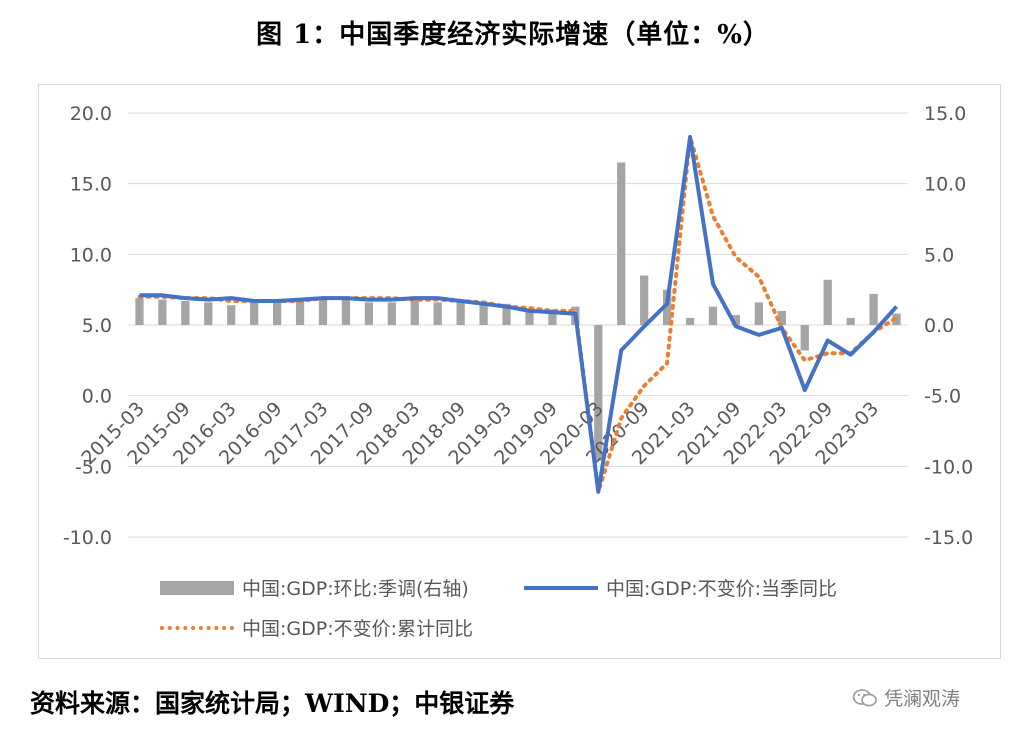 The width and height of the screenshot is (1026, 738). Describe the element at coordinates (93, 467) in the screenshot. I see `y-left-tick-label: -5.0` at that location.